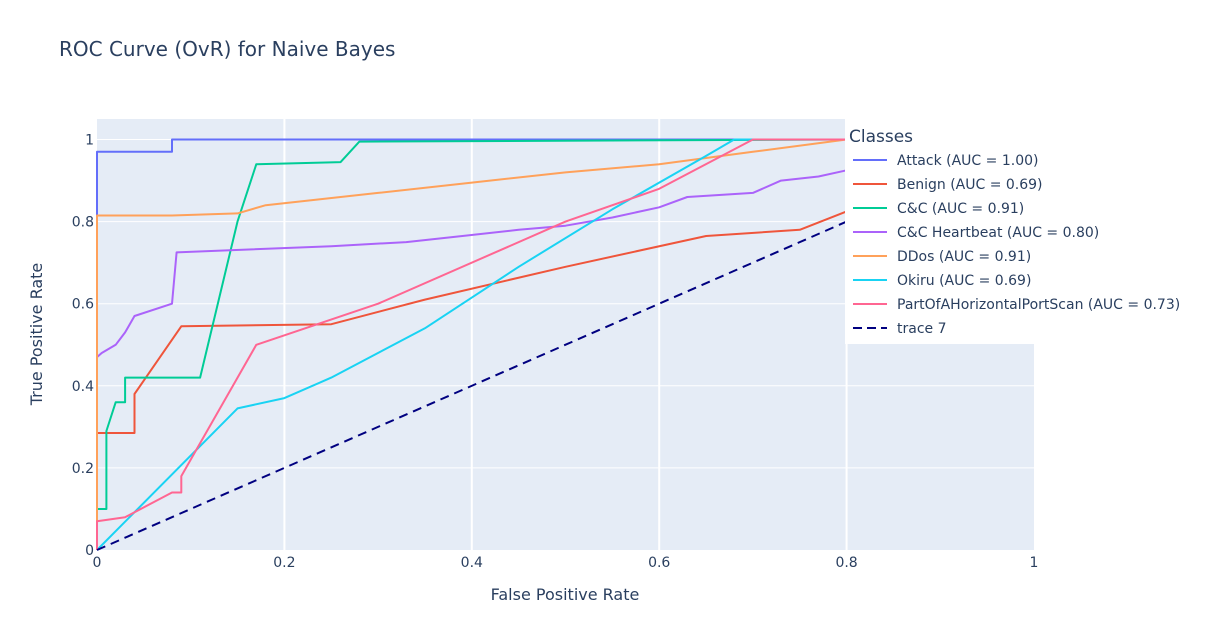  What do you see at coordinates (846, 563) in the screenshot?
I see `x-tick-label: 0.8` at bounding box center [846, 563].